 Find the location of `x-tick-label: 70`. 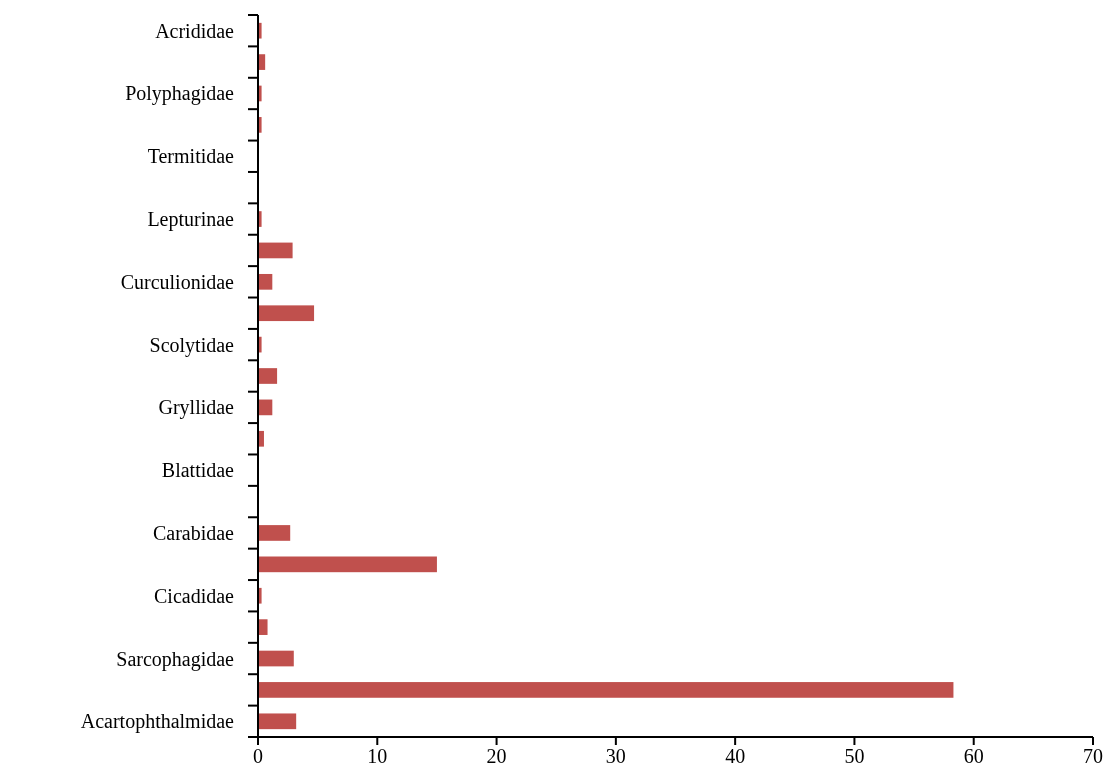

x-tick-label: 70 is located at coordinates (1093, 756).